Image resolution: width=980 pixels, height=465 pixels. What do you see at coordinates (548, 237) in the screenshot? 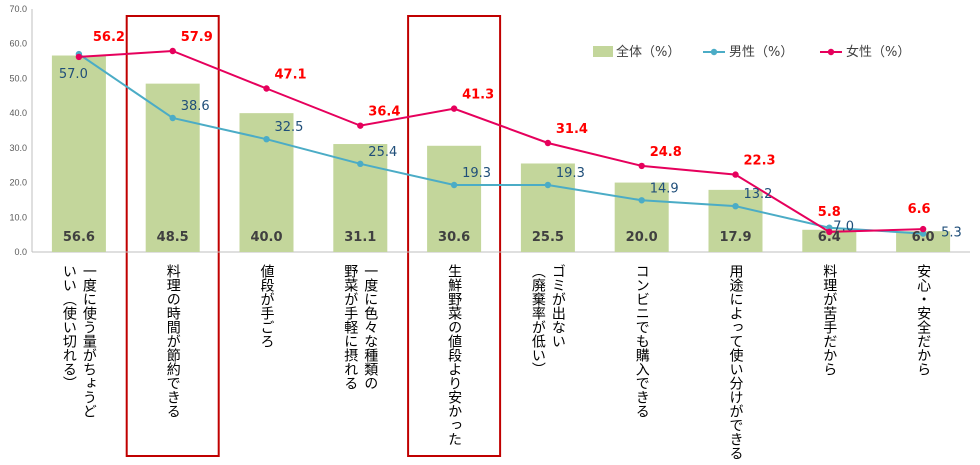
I see `bar-value-label: 25.5` at bounding box center [548, 237].